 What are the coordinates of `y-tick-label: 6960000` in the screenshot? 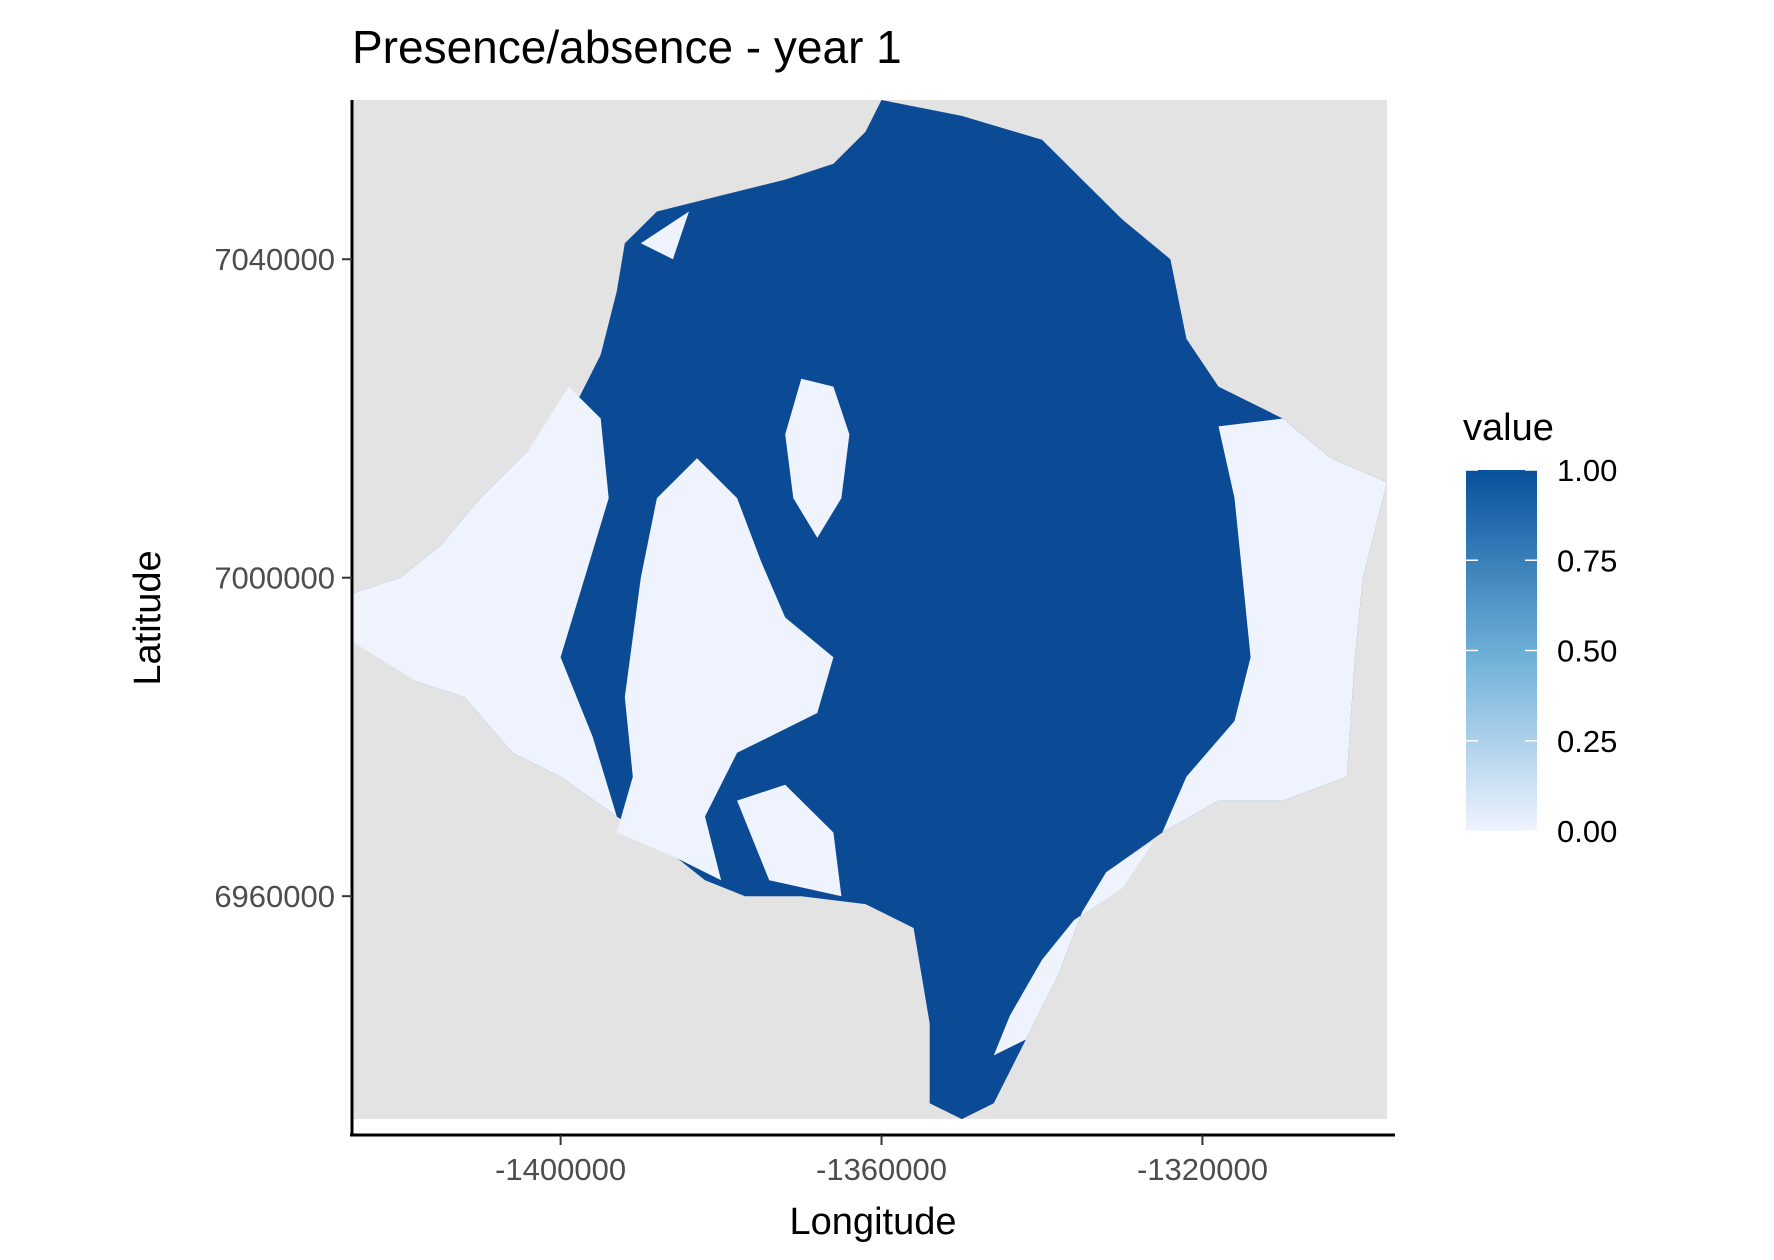 It's located at (274, 896).